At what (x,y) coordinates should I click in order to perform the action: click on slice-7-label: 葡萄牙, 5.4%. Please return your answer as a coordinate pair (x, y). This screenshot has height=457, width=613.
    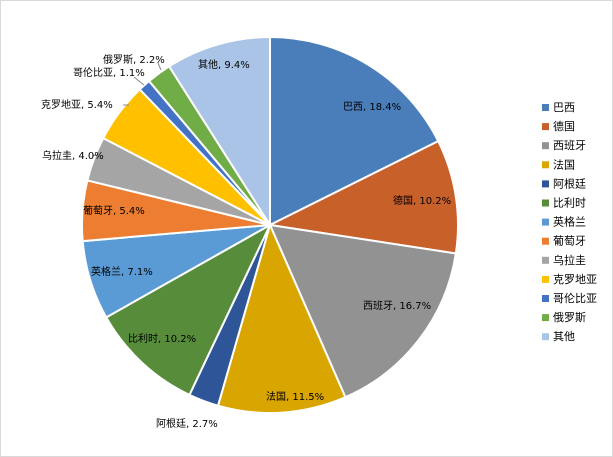
    Looking at the image, I should click on (114, 210).